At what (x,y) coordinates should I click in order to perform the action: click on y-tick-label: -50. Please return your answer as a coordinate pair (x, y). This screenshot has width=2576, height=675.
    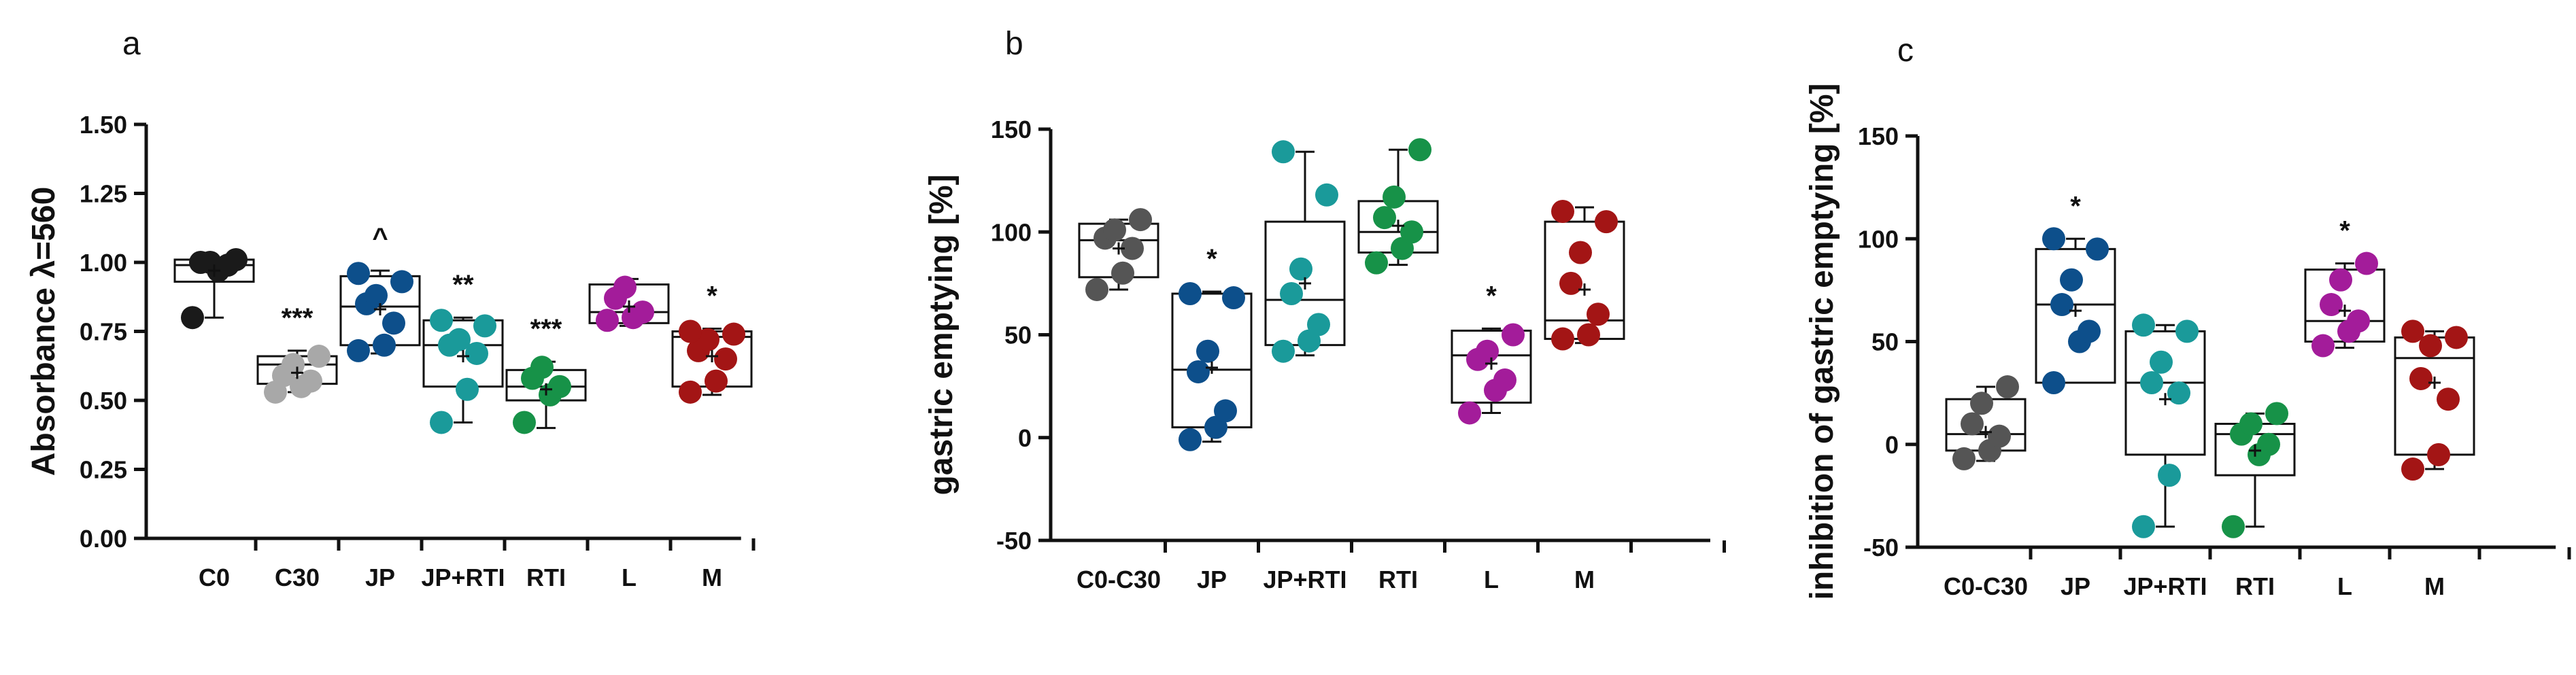
    Looking at the image, I should click on (1014, 541).